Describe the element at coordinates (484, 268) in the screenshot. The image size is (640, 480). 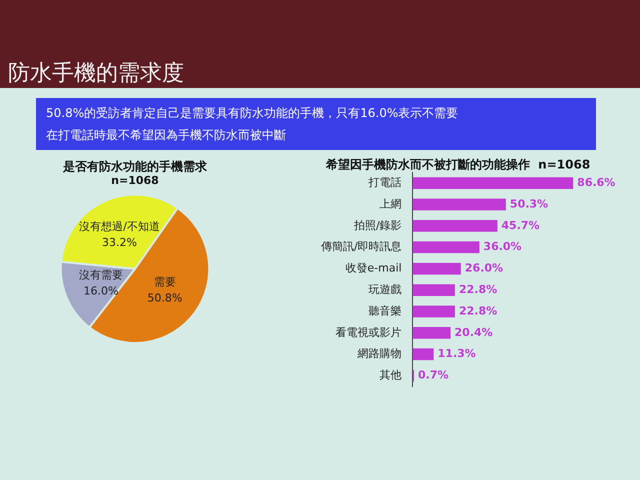
I see `data-label: 26.0%` at that location.